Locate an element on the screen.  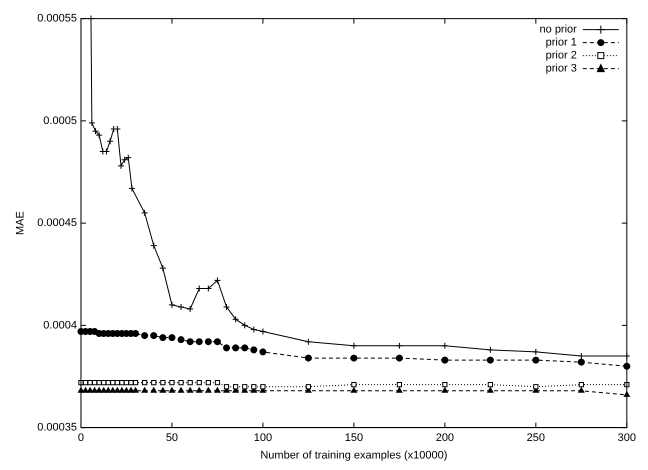
y-tick-label: 0.00055 is located at coordinates (57, 18).